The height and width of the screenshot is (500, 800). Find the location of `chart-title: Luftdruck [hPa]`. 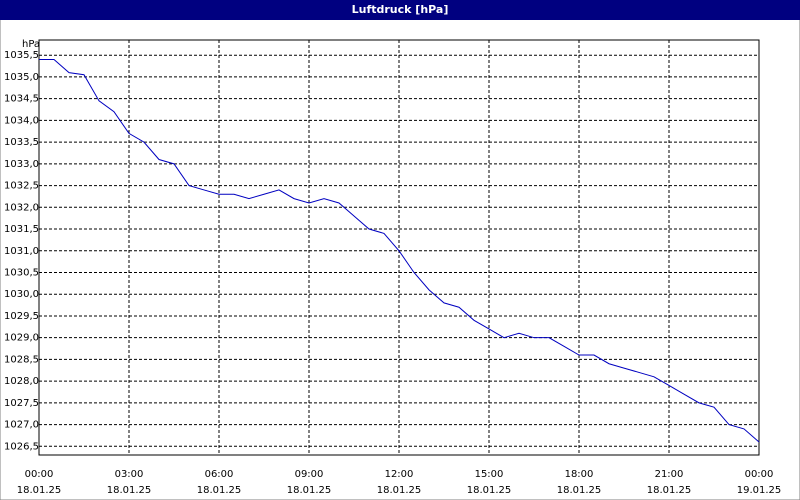

chart-title: Luftdruck [hPa] is located at coordinates (400, 9).